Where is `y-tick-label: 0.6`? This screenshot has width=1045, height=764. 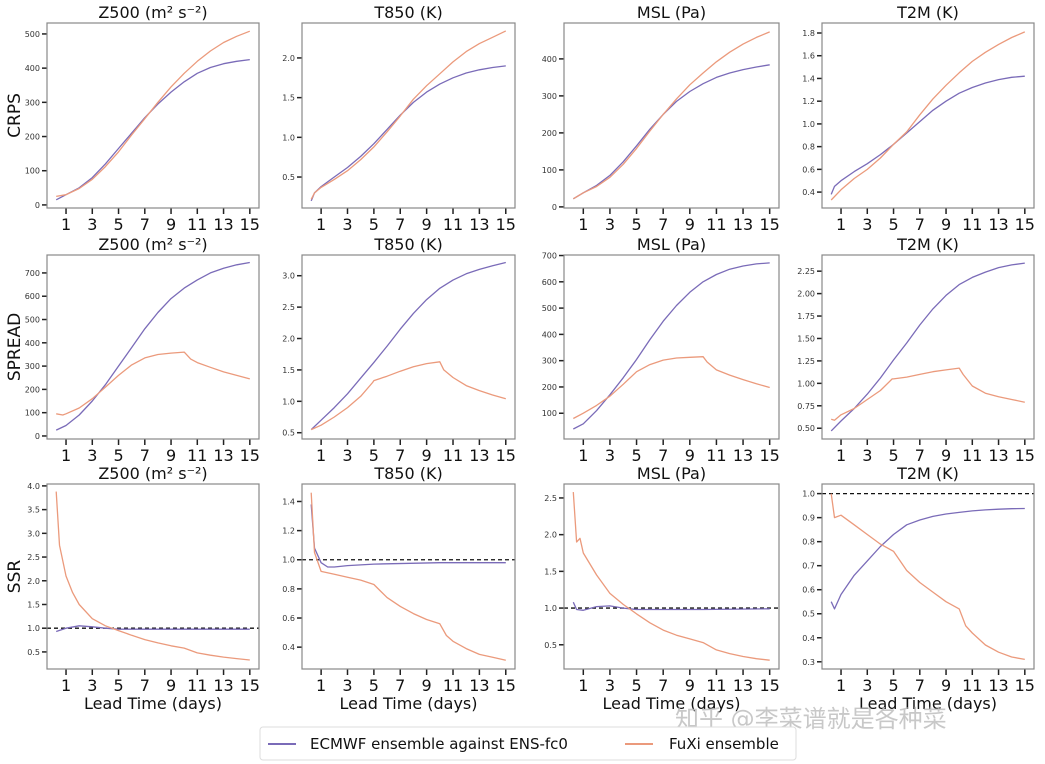
y-tick-label: 0.6 is located at coordinates (288, 618).